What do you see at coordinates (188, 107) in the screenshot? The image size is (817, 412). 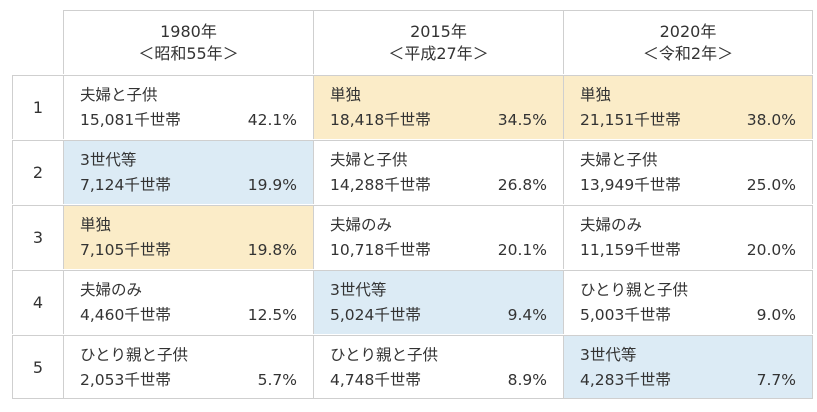 I see `table-cell: 夫婦と子供 15,081千世帯 42.1%` at bounding box center [188, 107].